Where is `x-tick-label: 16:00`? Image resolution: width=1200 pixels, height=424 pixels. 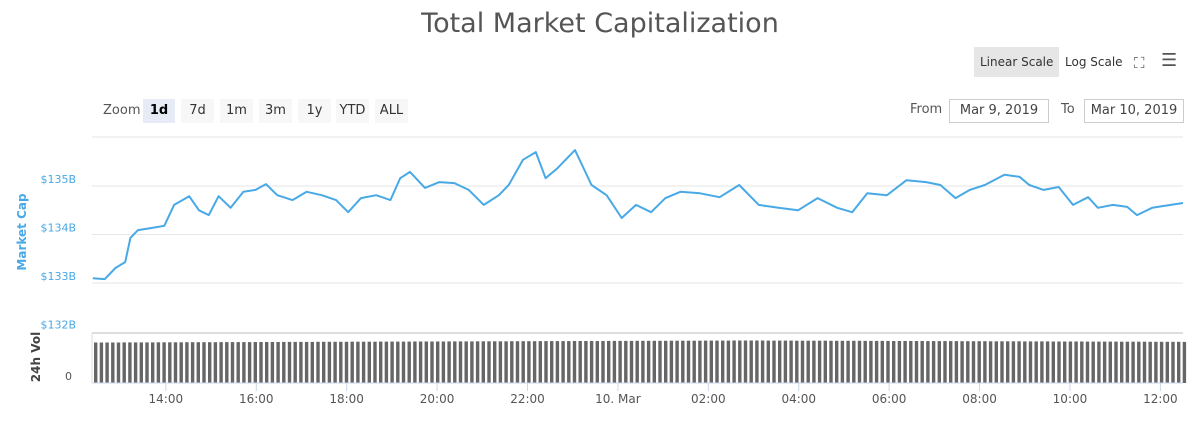
x-tick-label: 16:00 is located at coordinates (256, 399).